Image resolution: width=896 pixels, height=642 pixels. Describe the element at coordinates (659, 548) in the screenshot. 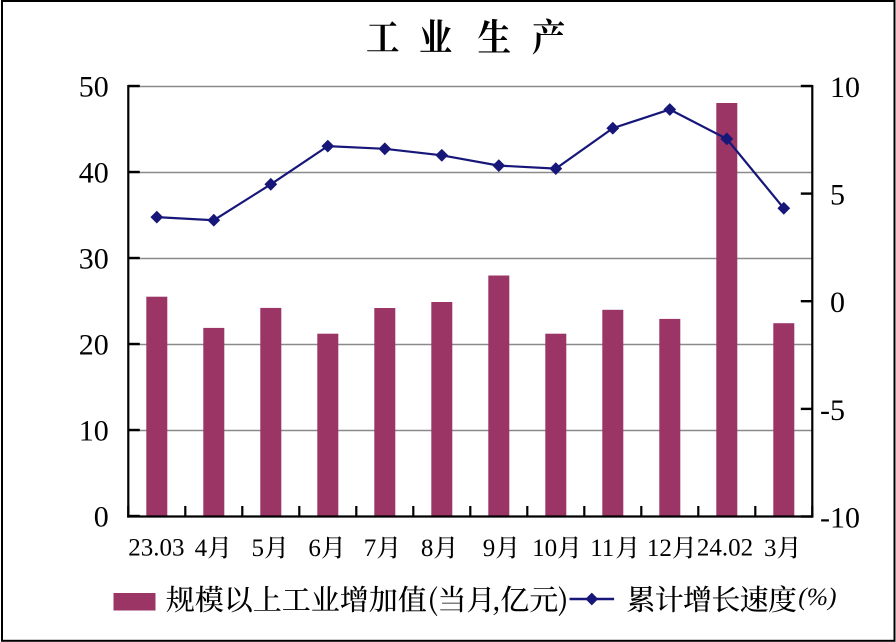

I see `svg-text: 12` at that location.